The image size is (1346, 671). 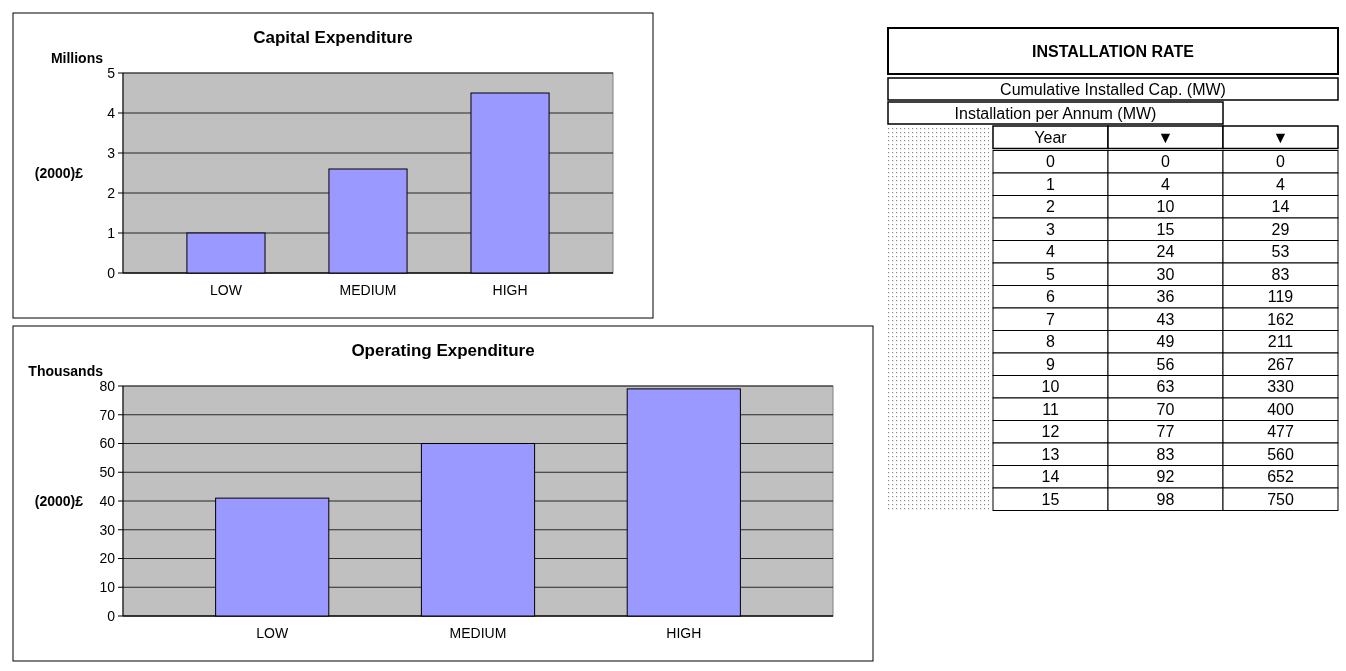 What do you see at coordinates (1165, 477) in the screenshot?
I see `data-label: 92` at bounding box center [1165, 477].